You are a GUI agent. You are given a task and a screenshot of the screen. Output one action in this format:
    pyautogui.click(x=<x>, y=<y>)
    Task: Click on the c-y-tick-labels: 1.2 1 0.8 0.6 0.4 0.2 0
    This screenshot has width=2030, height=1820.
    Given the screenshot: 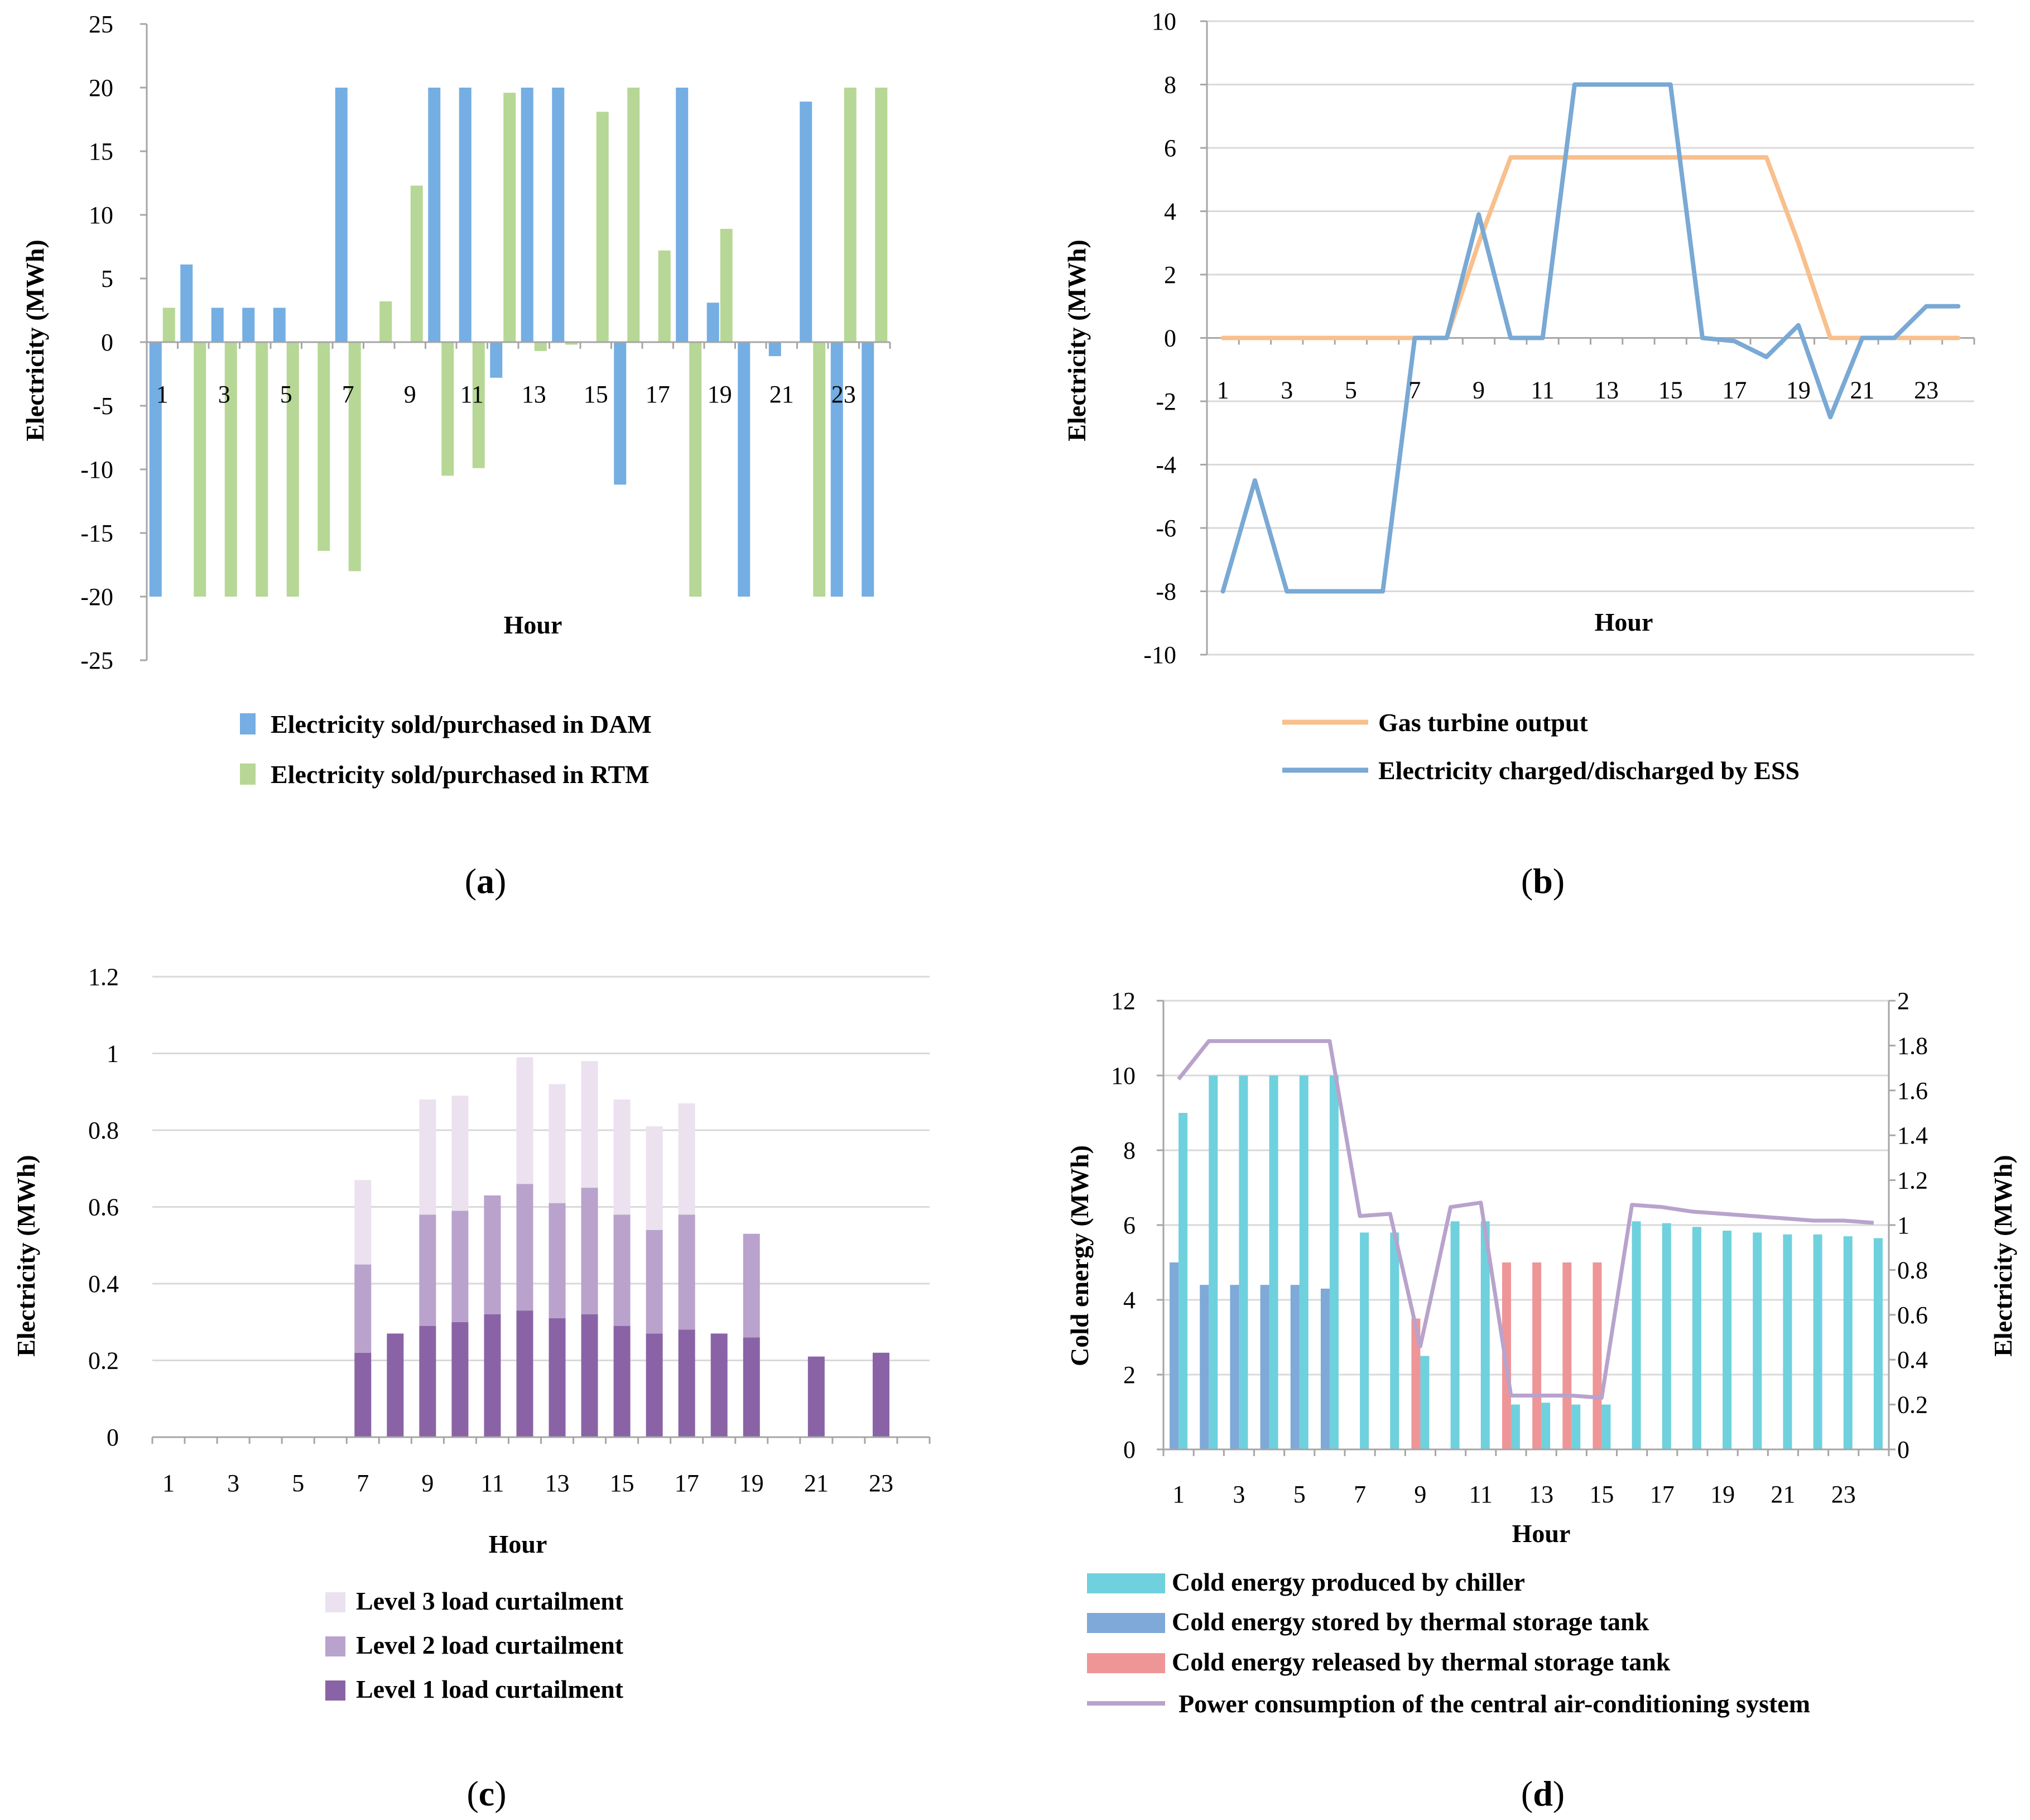 What is the action you would take?
    pyautogui.click(x=103, y=1207)
    